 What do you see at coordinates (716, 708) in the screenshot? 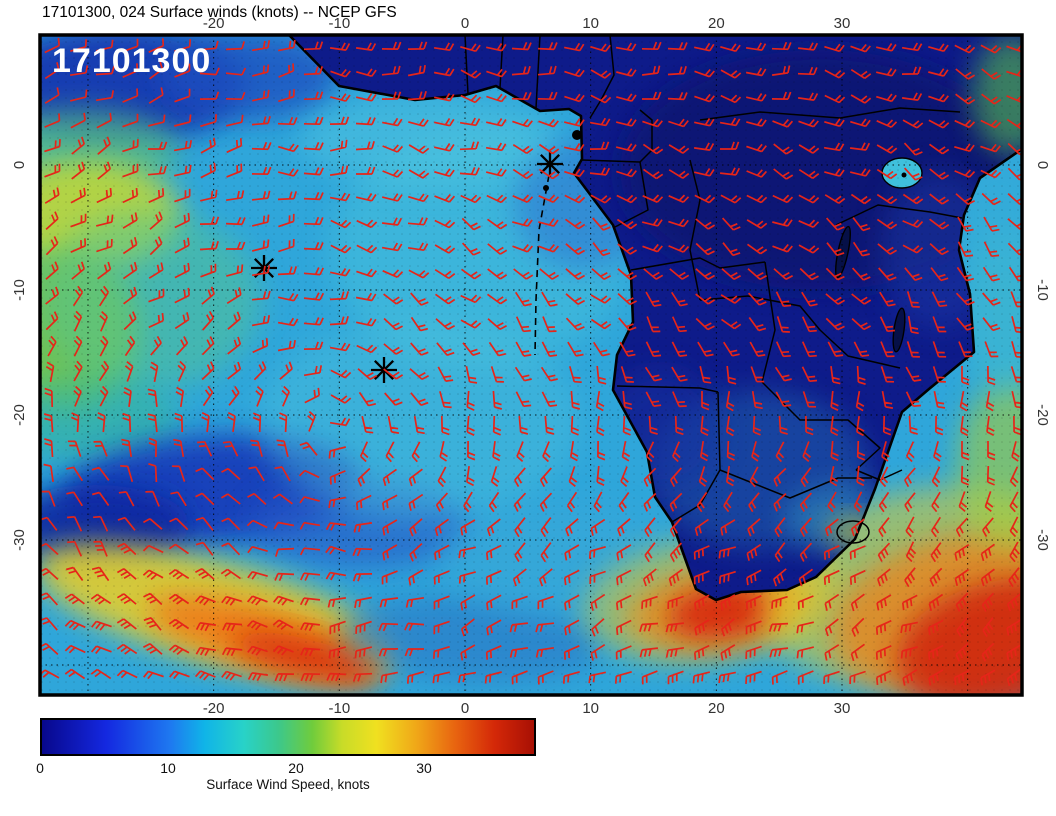
I see `x-tick-label-bottom: 20` at bounding box center [716, 708].